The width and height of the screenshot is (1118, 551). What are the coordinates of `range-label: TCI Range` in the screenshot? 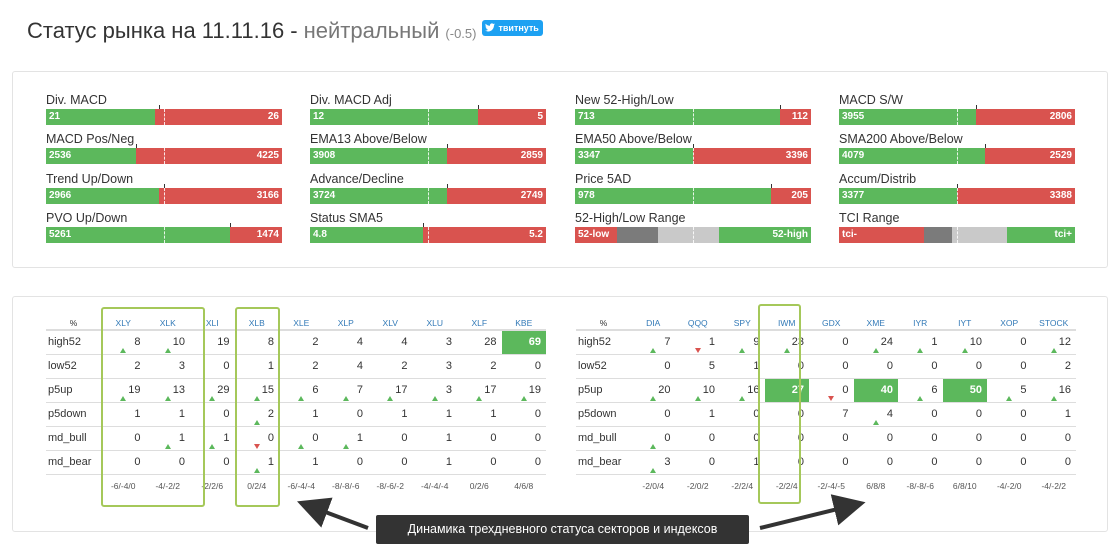 It's located at (869, 218).